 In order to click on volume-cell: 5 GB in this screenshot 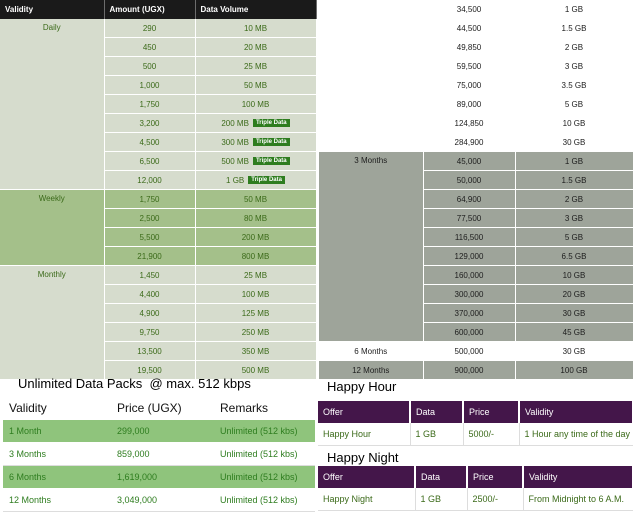, I will do `click(574, 237)`.